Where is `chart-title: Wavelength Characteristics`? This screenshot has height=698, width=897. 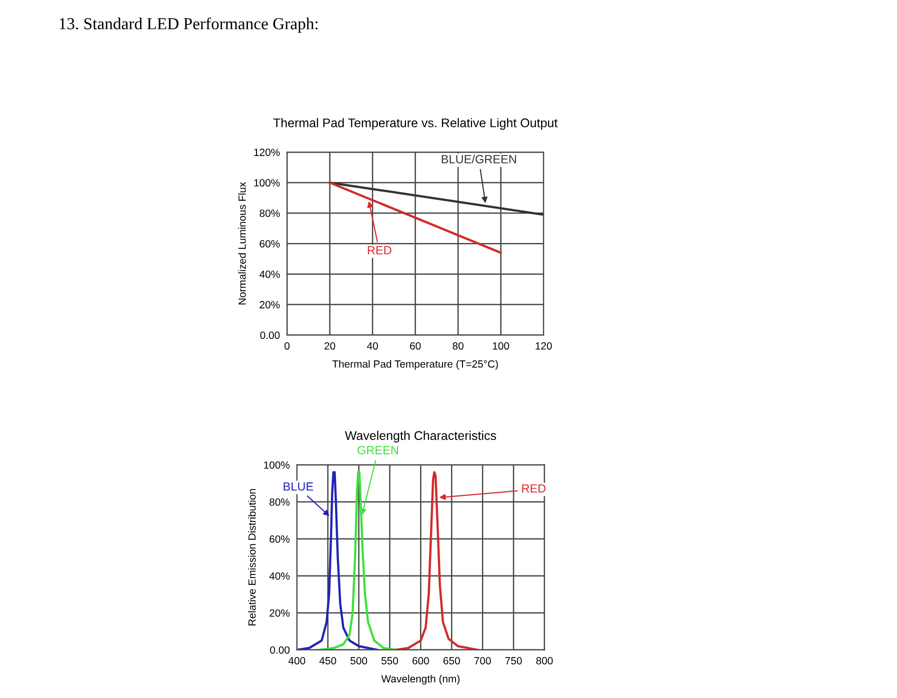 chart-title: Wavelength Characteristics is located at coordinates (420, 436).